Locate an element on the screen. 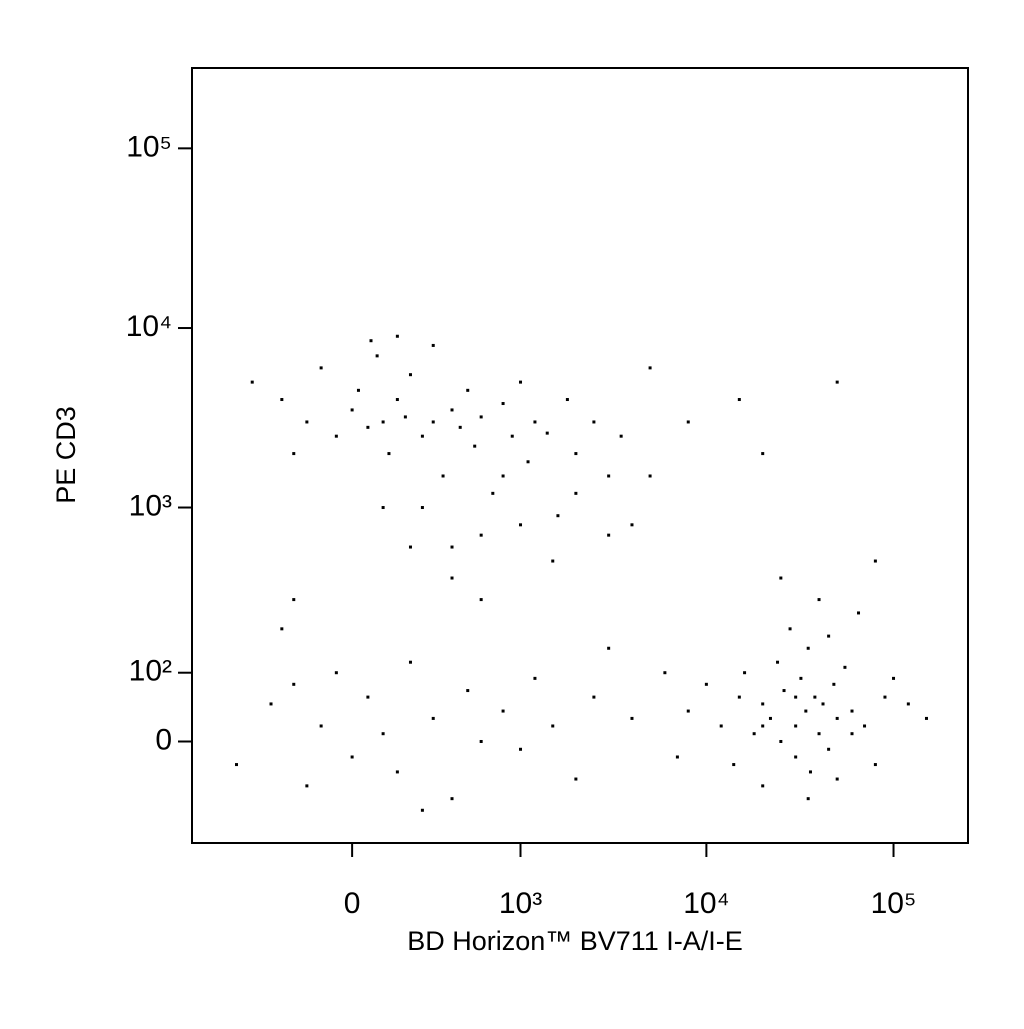 The image size is (1024, 1029). x-tick-label: 10⁴ is located at coordinates (706, 903).